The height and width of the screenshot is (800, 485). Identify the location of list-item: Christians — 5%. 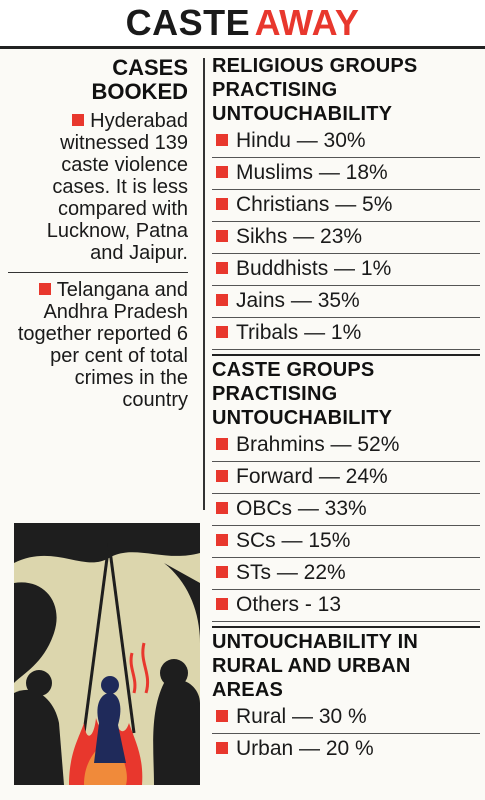
(346, 206).